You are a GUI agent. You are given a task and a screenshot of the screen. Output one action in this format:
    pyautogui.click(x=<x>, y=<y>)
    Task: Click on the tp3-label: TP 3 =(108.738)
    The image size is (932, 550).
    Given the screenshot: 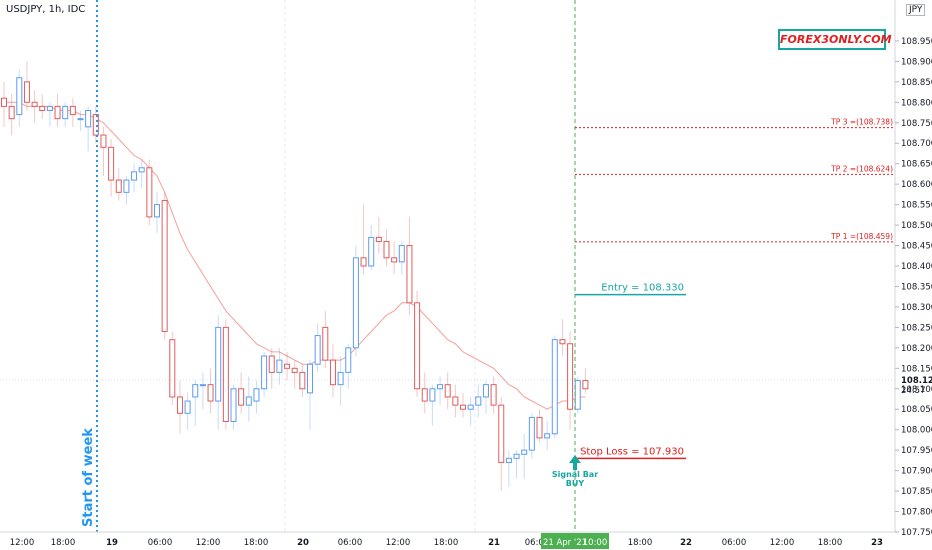 What is the action you would take?
    pyautogui.click(x=861, y=122)
    